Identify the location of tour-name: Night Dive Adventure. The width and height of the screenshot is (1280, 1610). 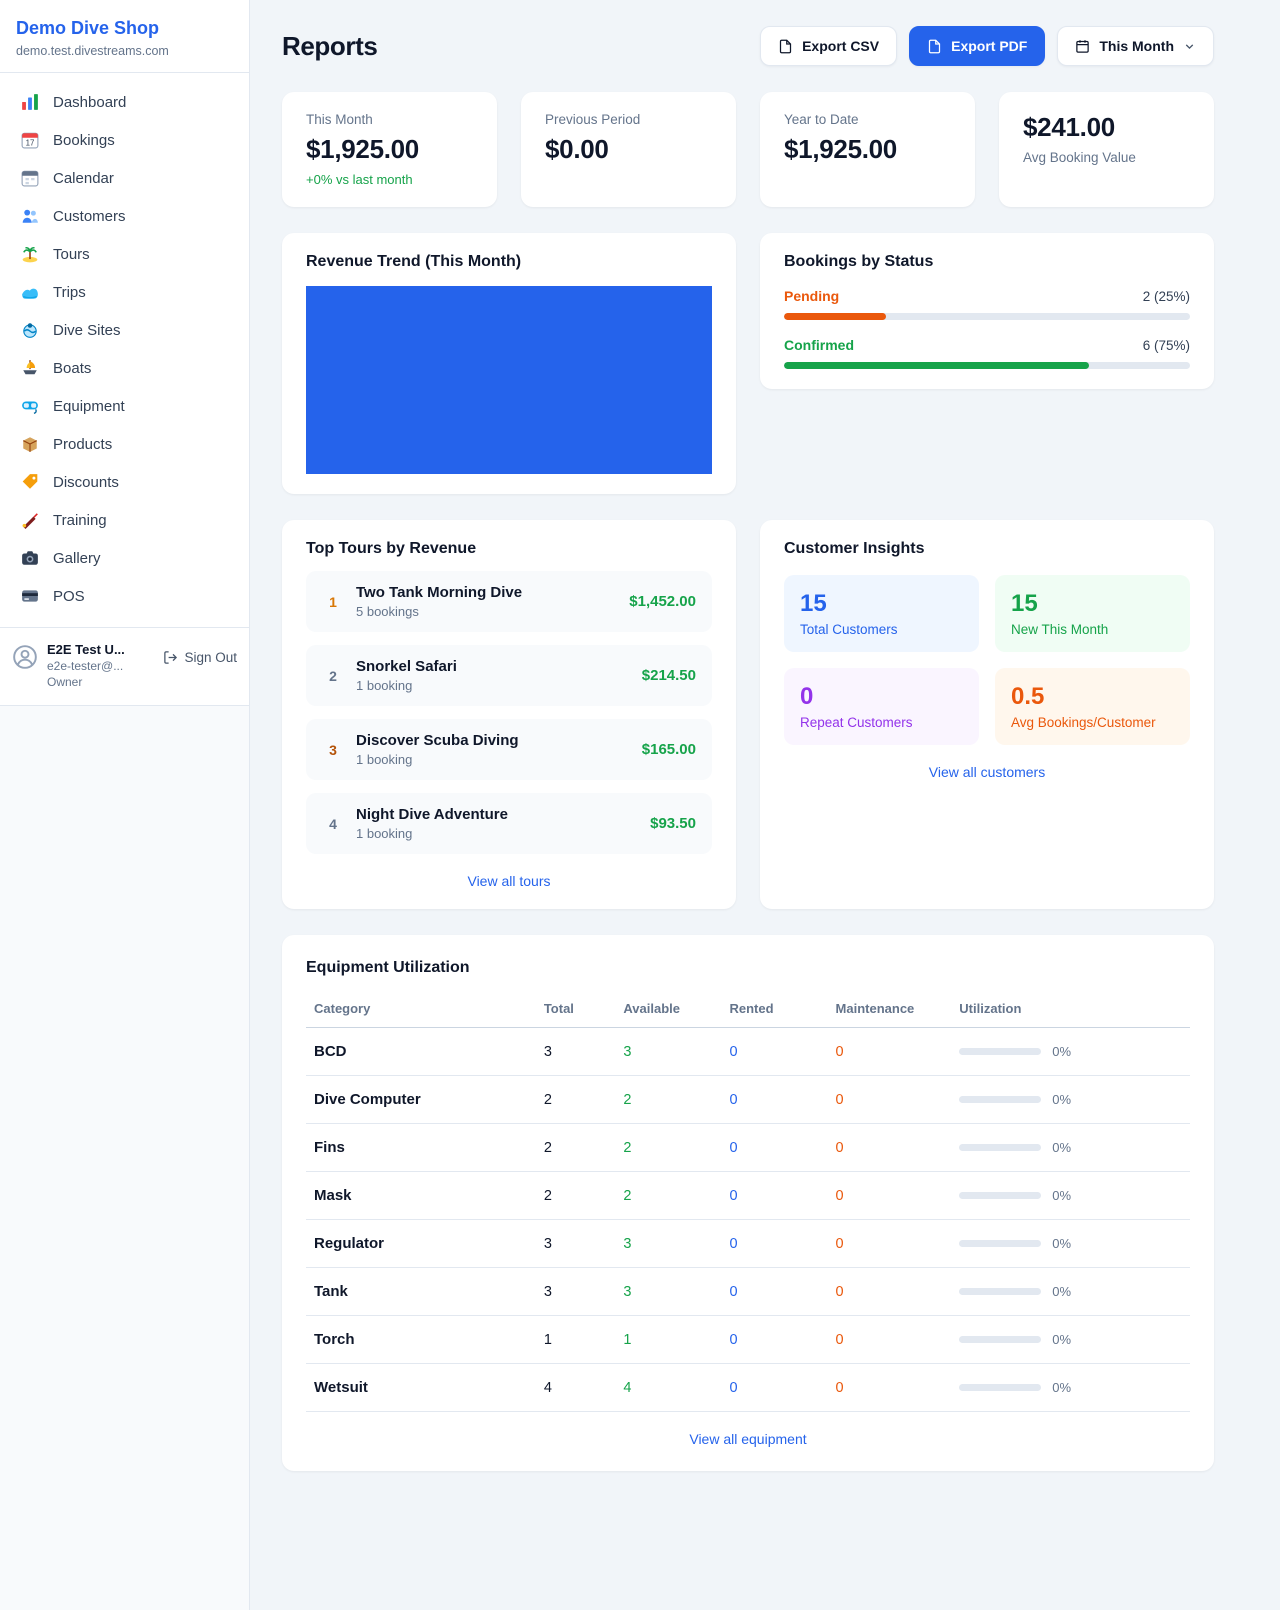
(432, 814).